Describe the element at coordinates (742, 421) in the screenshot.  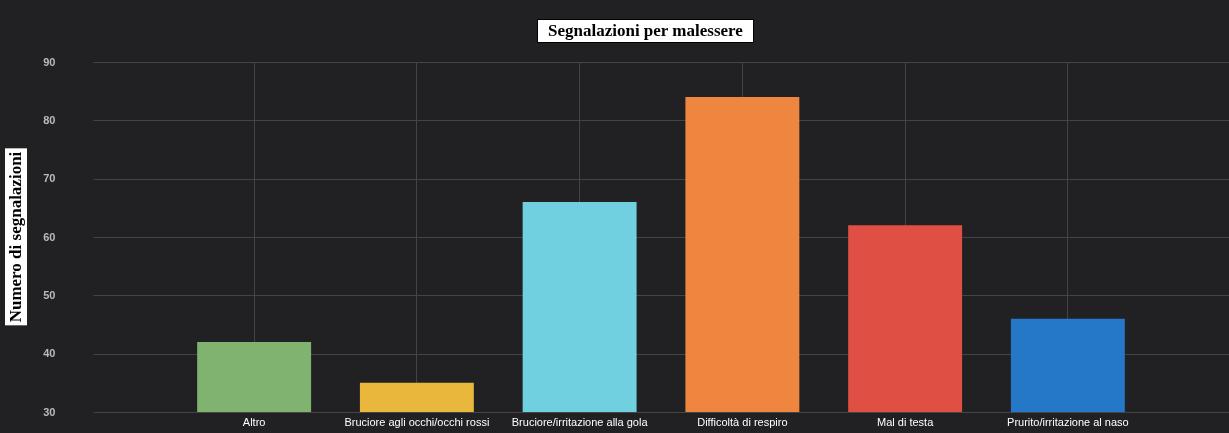
I see `x-tick-label: Difficoltà di respiro` at that location.